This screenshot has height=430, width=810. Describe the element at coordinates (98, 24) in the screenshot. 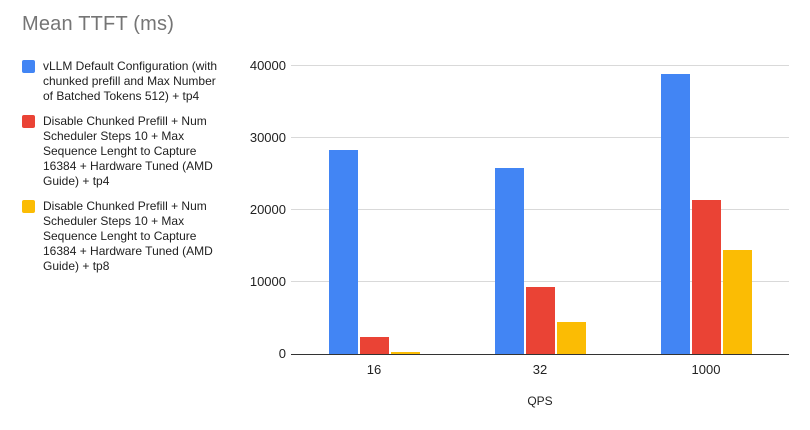

I see `chart-title: Mean TTFT (ms)` at that location.